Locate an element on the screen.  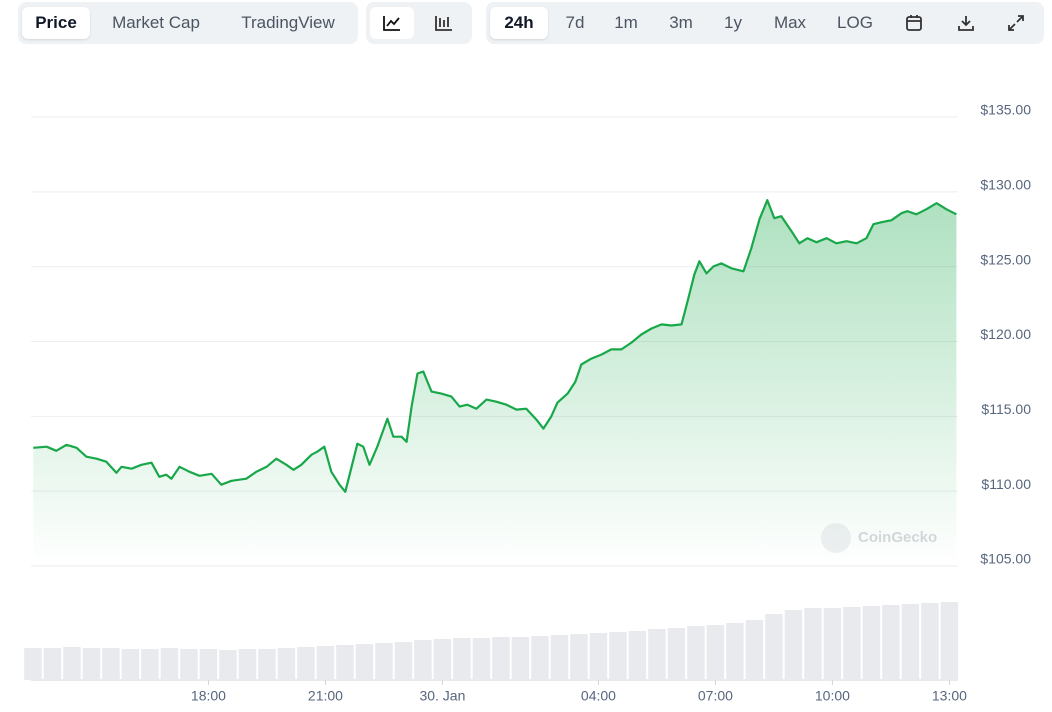
range-1y: 1y is located at coordinates (733, 22).